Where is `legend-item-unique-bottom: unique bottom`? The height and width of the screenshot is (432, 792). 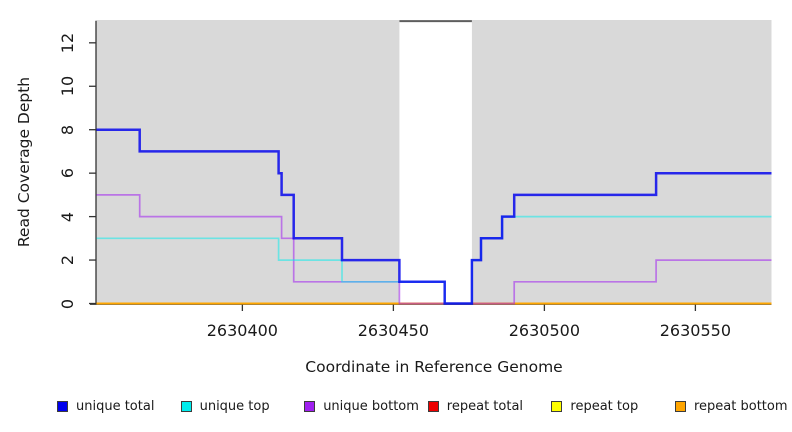 legend-item-unique-bottom: unique bottom is located at coordinates (361, 406).